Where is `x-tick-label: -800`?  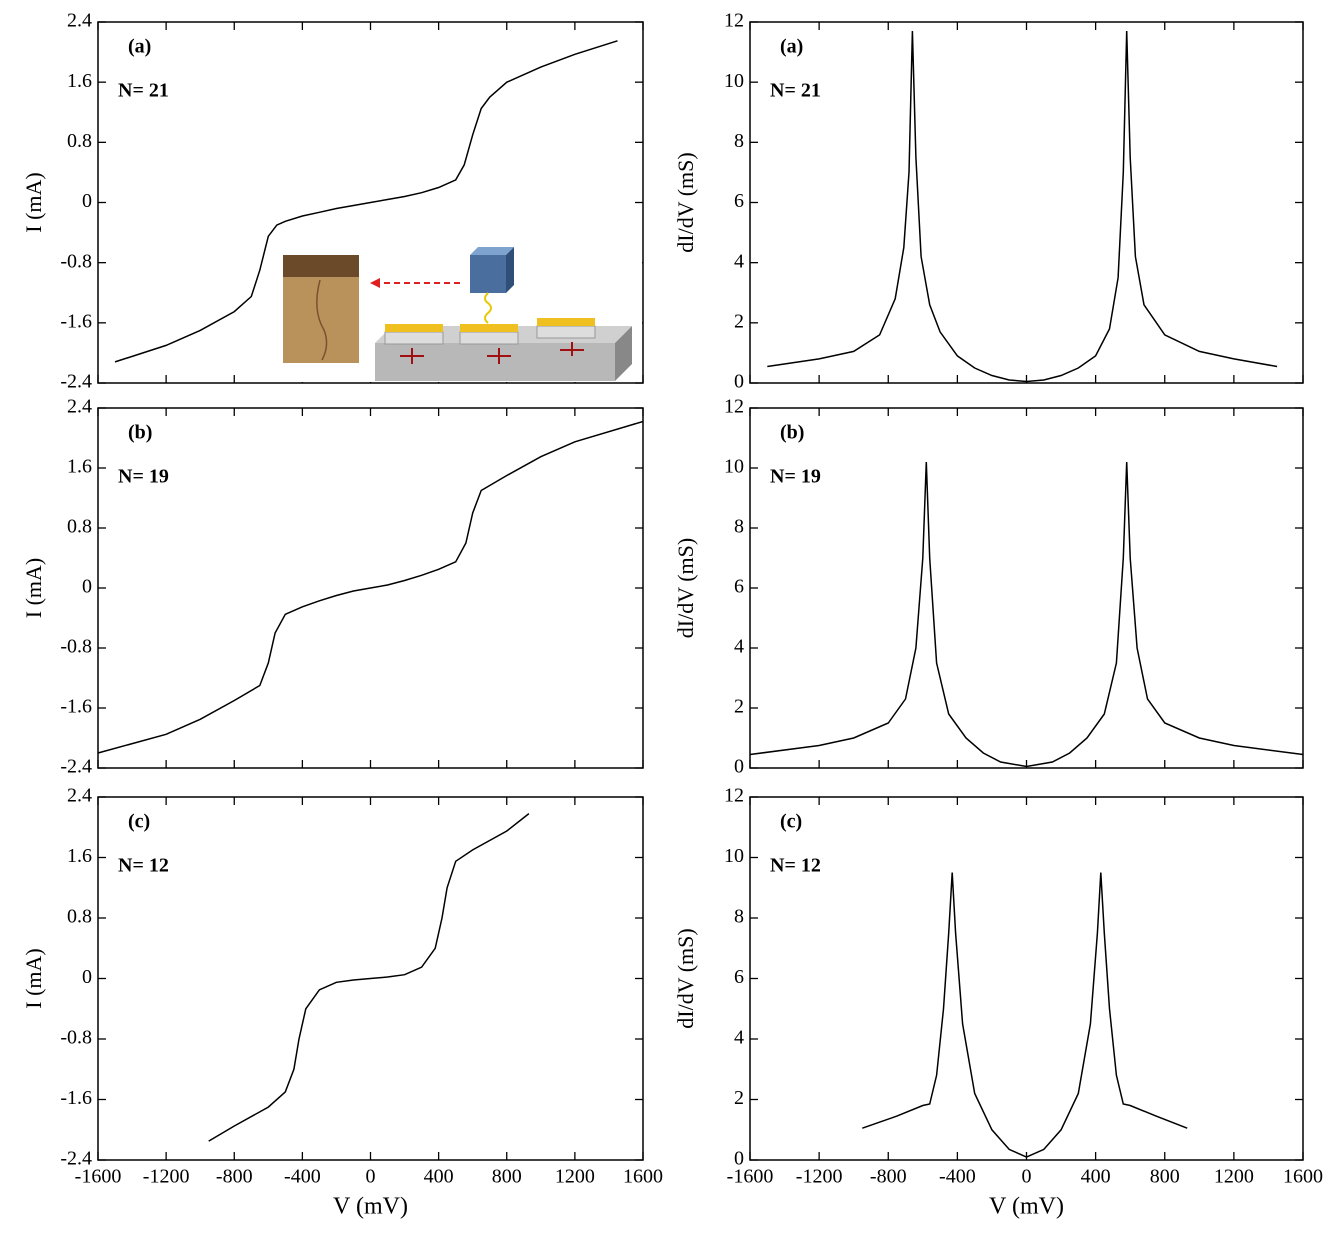
x-tick-label: -800 is located at coordinates (888, 1177).